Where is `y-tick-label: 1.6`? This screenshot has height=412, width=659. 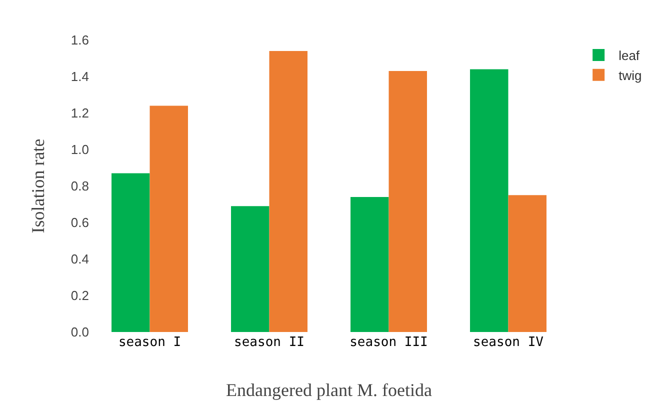
y-tick-label: 1.6 is located at coordinates (79, 40).